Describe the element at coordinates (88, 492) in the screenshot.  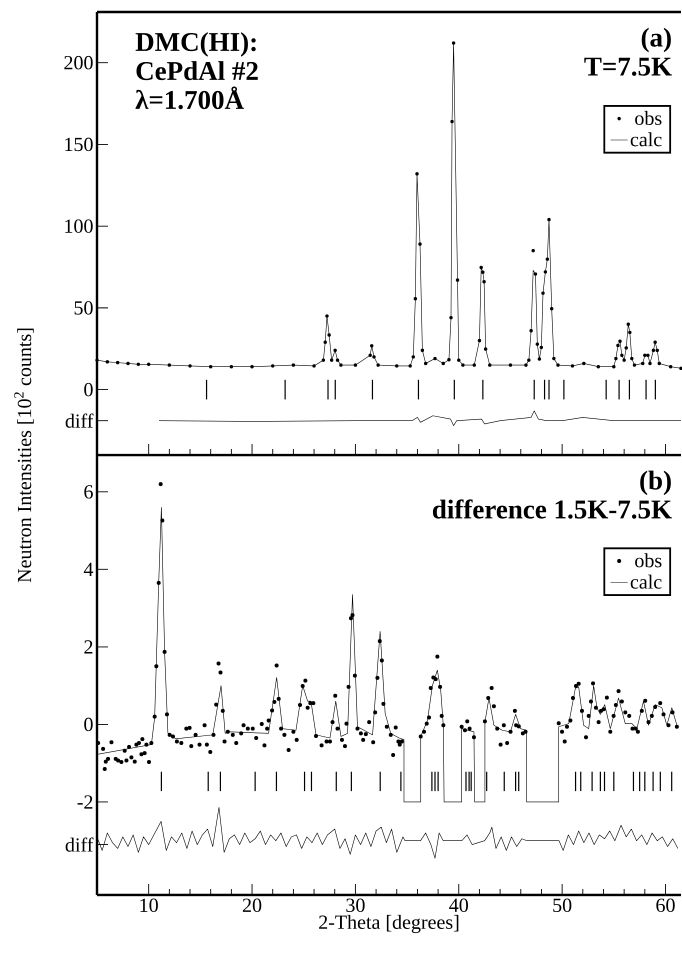
I see `y-tick-label: 6` at that location.